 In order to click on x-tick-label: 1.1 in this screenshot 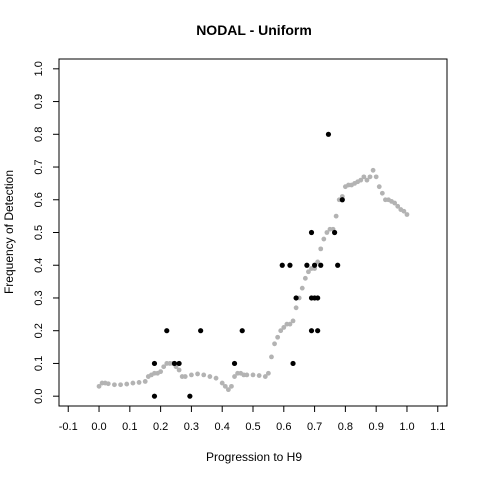, I will do `click(437, 427)`.